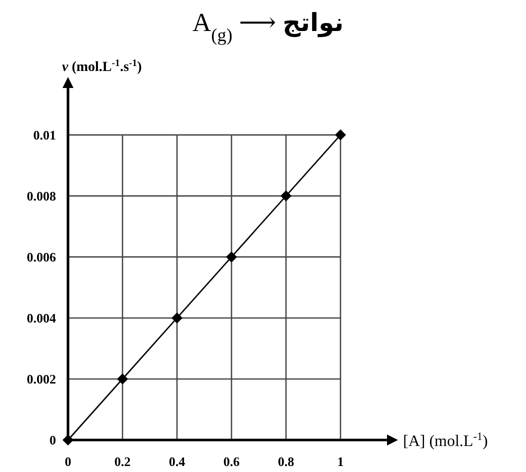  Describe the element at coordinates (231, 461) in the screenshot. I see `x-tick-label: 0.6` at that location.